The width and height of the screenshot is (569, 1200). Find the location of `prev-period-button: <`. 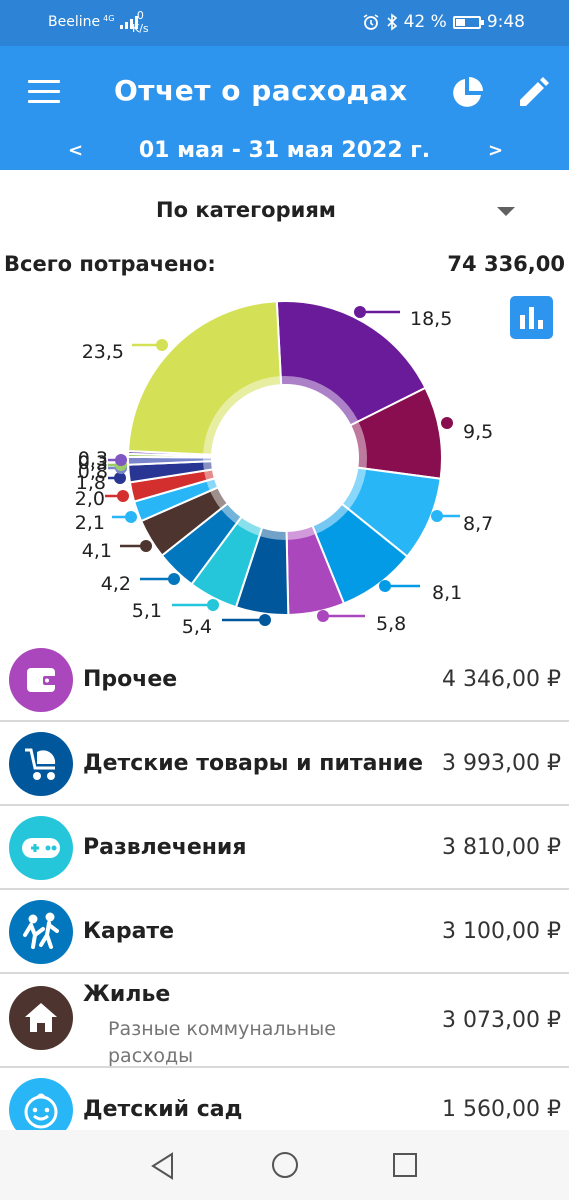

prev-period-button: < is located at coordinates (76, 150).